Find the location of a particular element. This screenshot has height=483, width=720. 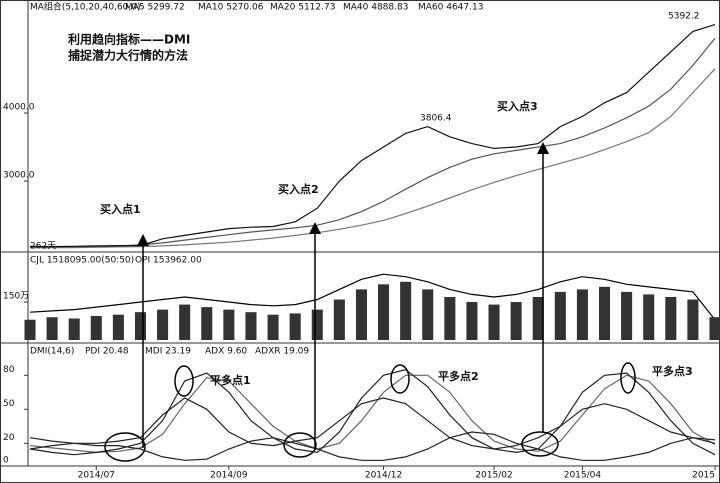

header: MA40 4888.83 is located at coordinates (375, 8).